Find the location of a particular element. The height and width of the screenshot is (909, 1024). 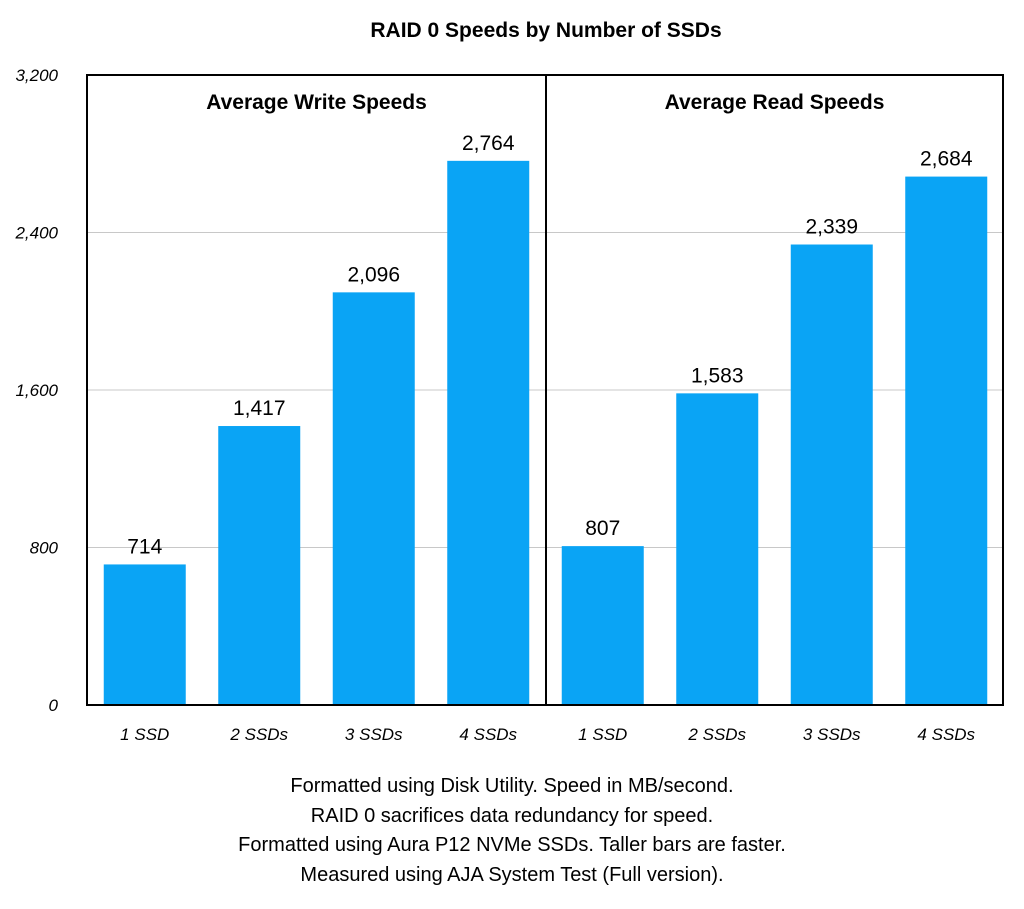

y-tick-label: 3,200 is located at coordinates (36, 75).